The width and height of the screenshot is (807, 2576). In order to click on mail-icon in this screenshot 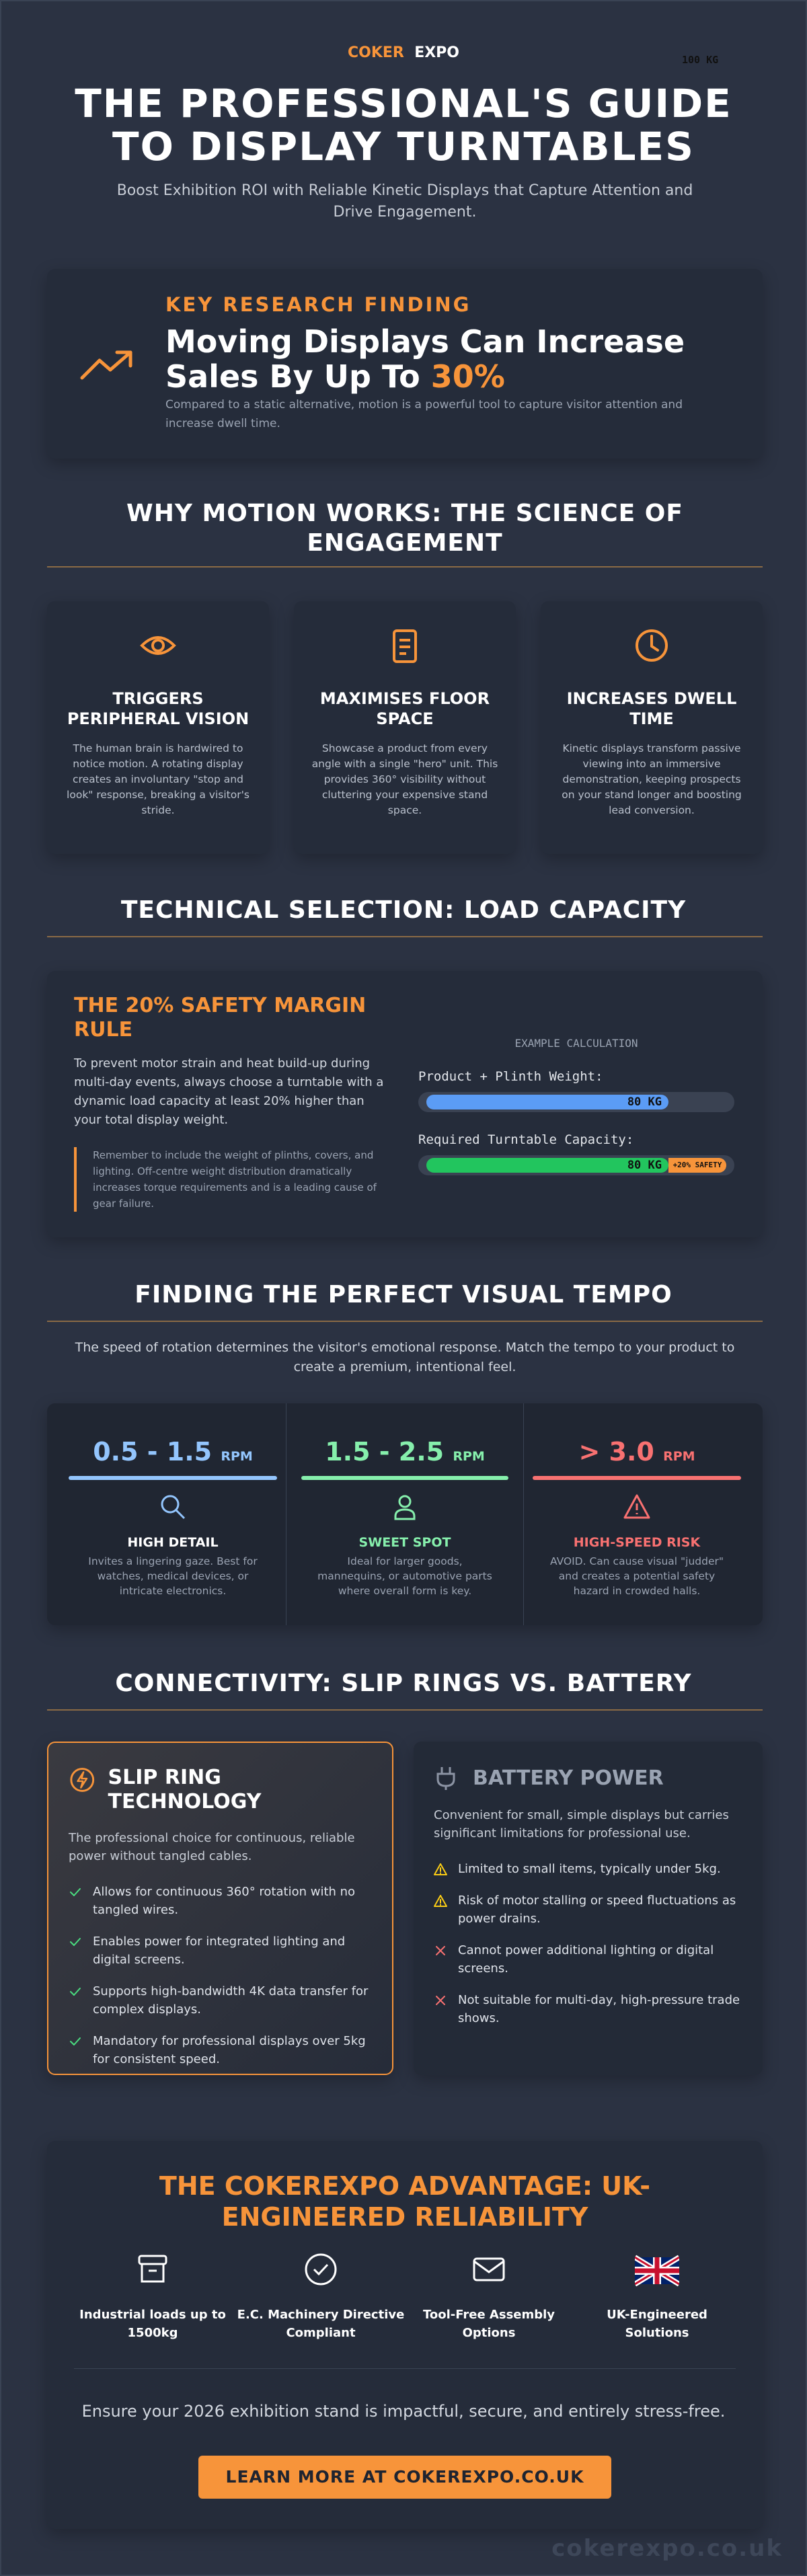, I will do `click(489, 2269)`.